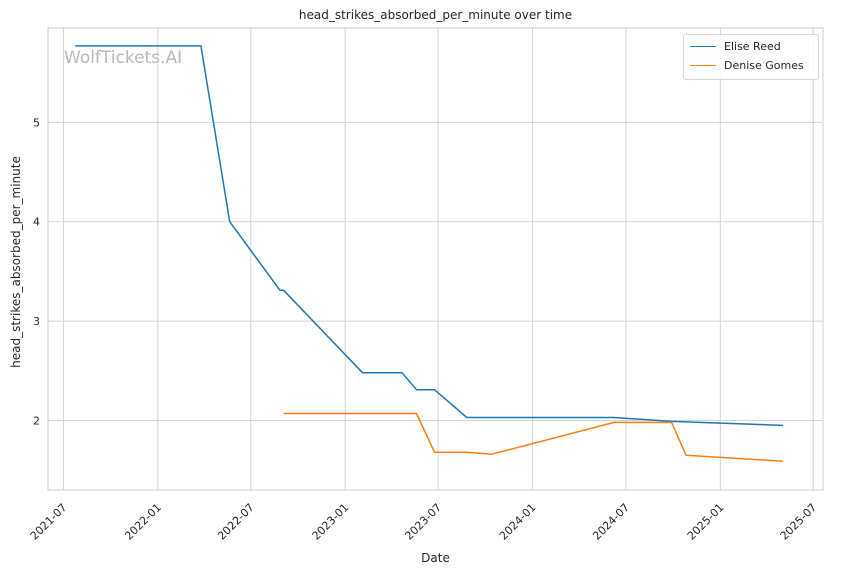  Describe the element at coordinates (533, 437) in the screenshot. I see `series-line-denise-gomes` at that location.